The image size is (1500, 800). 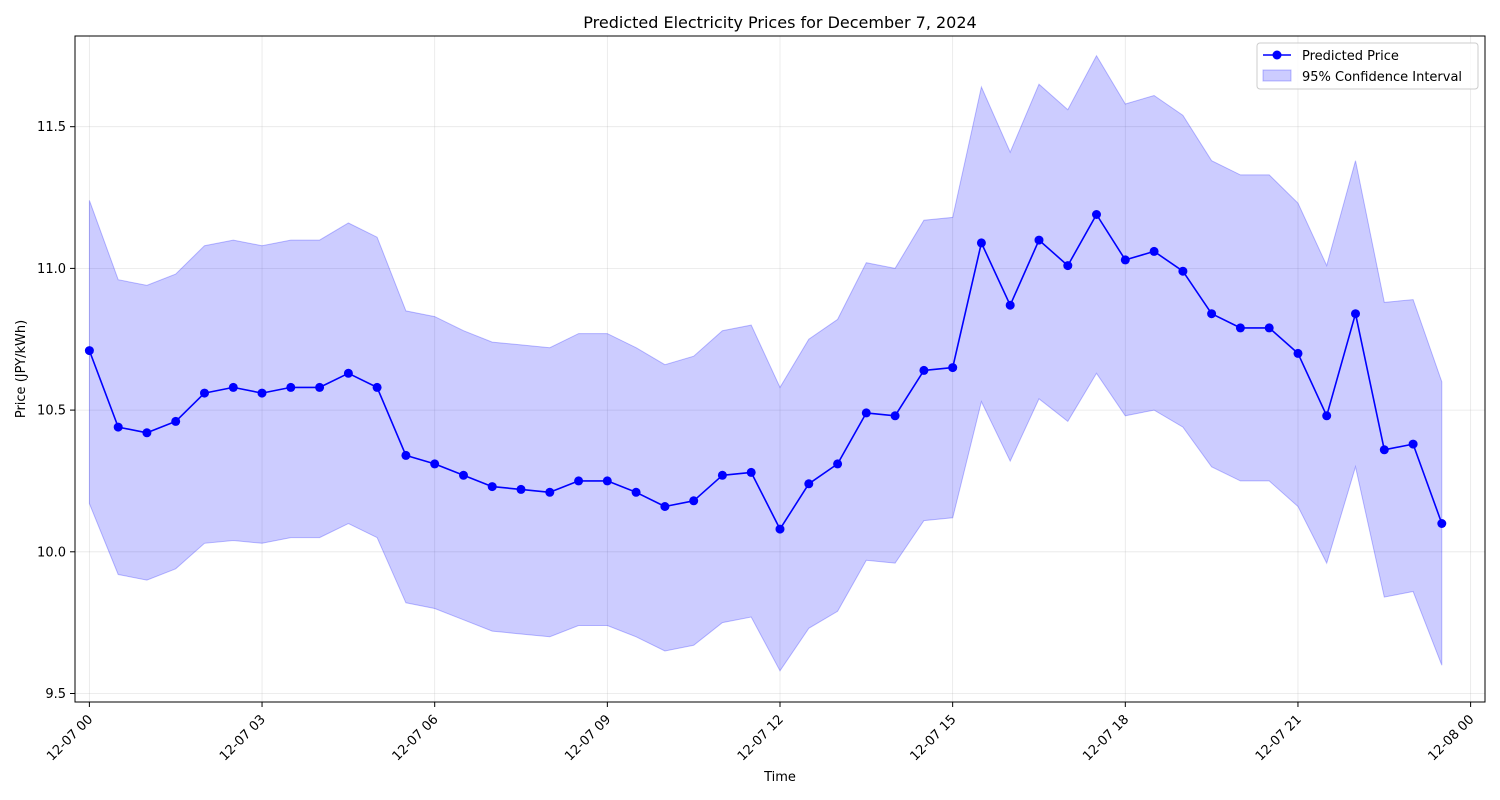 I want to click on legend-box, so click(x=1367, y=66).